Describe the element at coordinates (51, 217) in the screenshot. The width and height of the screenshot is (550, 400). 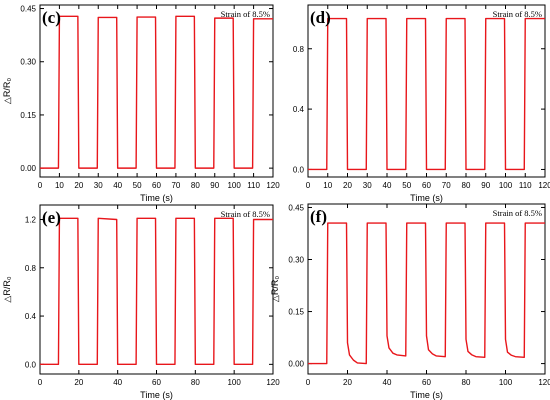
I see `panel-label: (e)` at that location.